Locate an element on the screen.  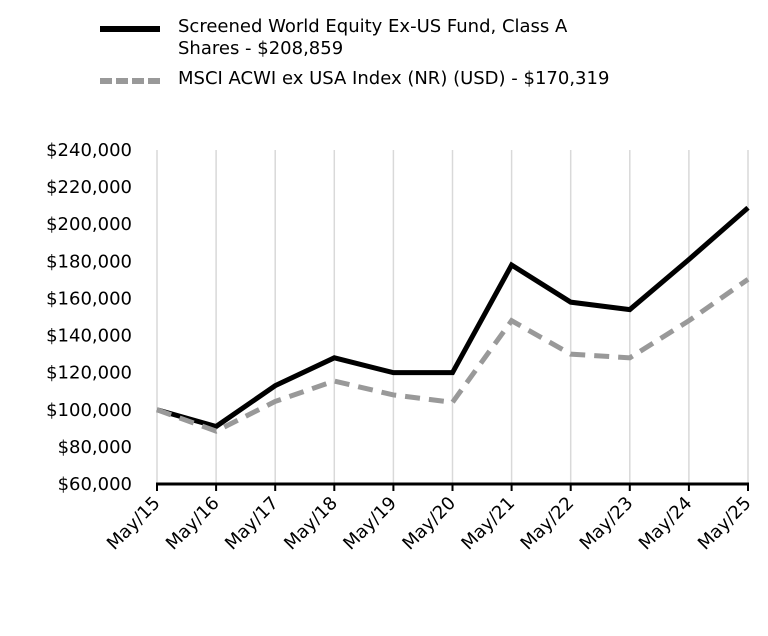
x-tick-label: May/15 is located at coordinates (134, 524).